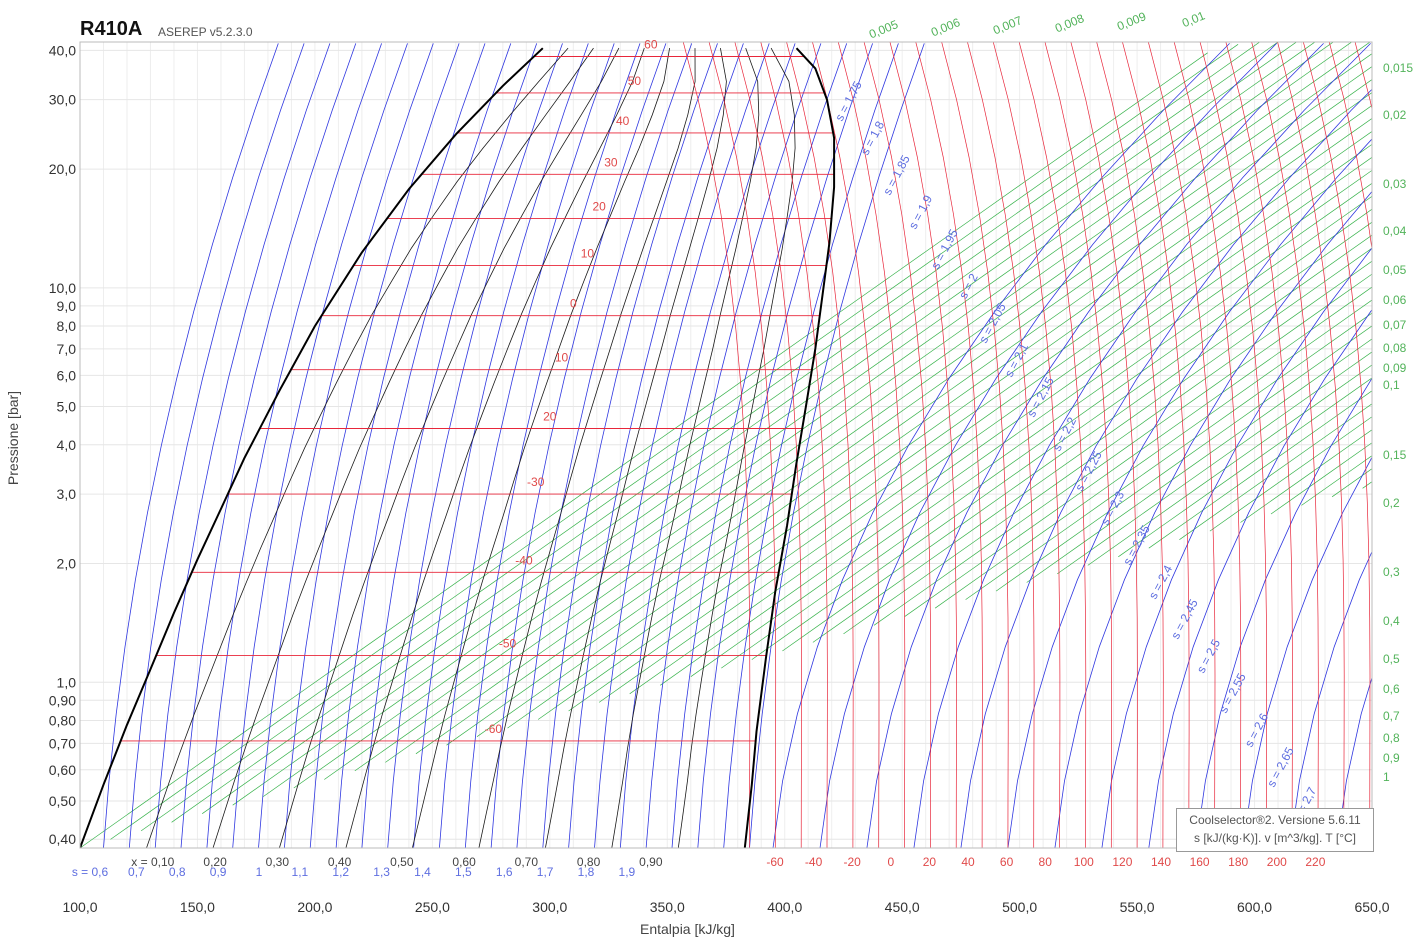 This screenshot has width=1426, height=947. Describe the element at coordinates (1274, 838) in the screenshot. I see `info-box-units: s [kJ/(kg·K)]. v [m^3/kg]. T [°C]` at that location.